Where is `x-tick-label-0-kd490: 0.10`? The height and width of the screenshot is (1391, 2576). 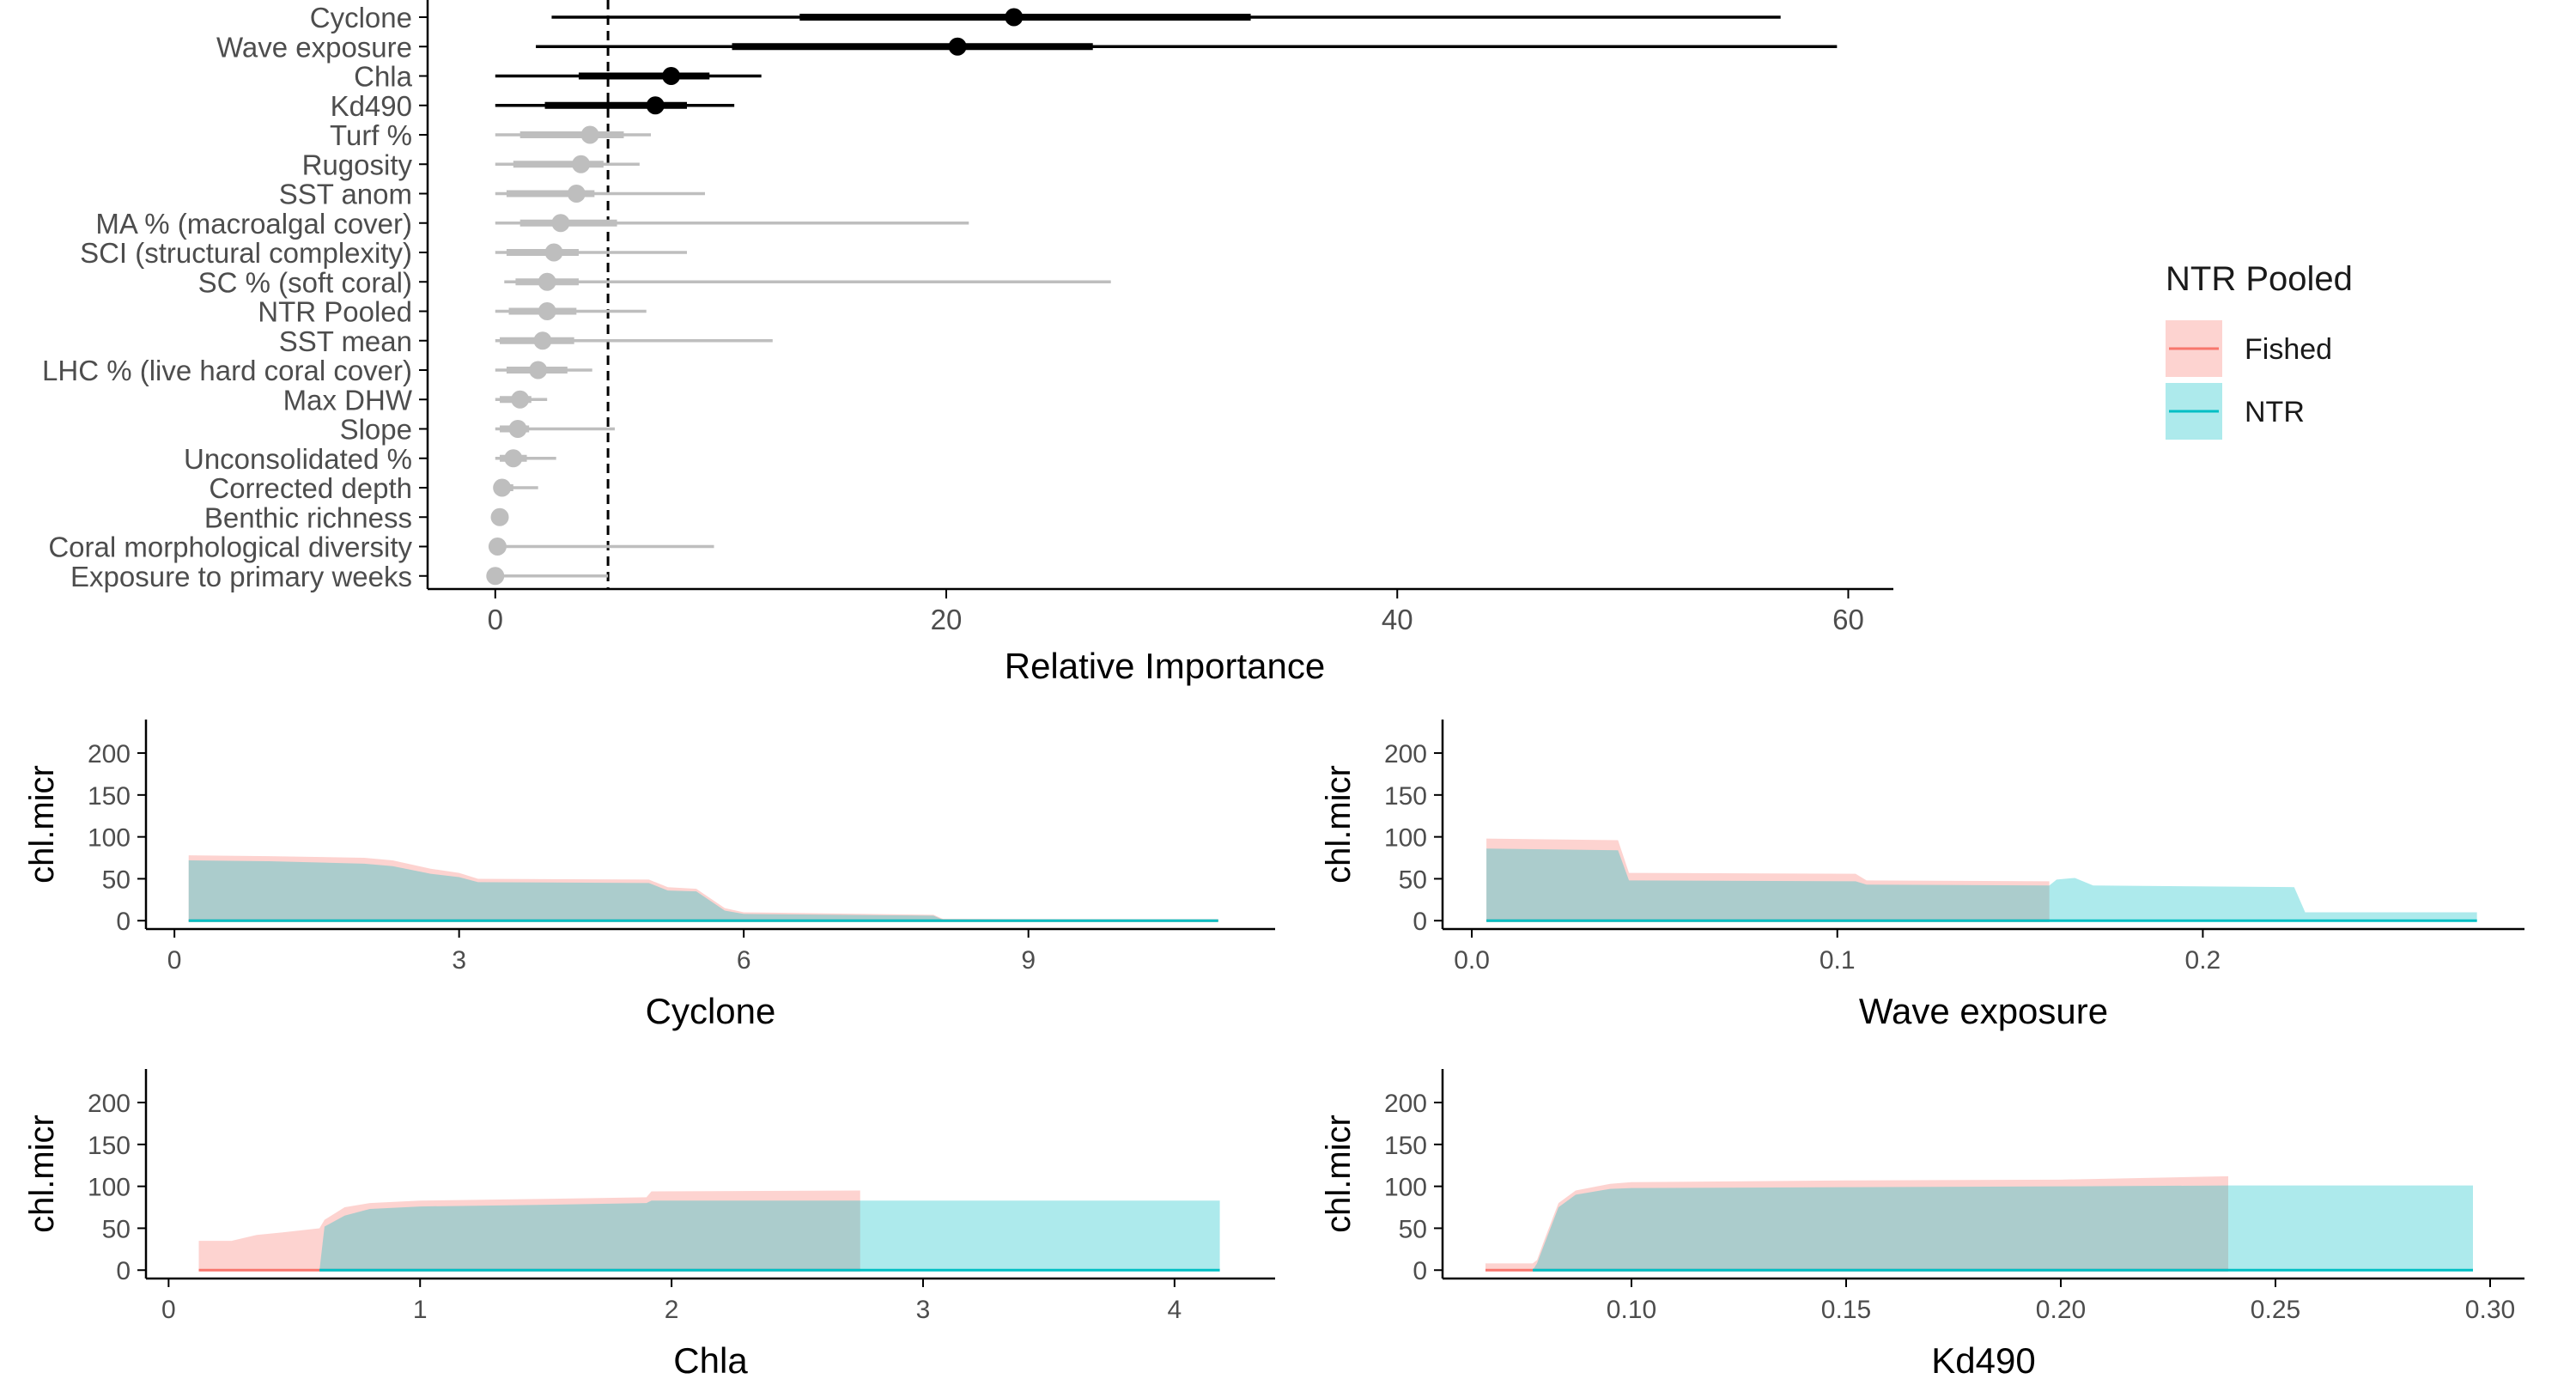
x-tick-label-0-kd490: 0.10 is located at coordinates (1631, 1310).